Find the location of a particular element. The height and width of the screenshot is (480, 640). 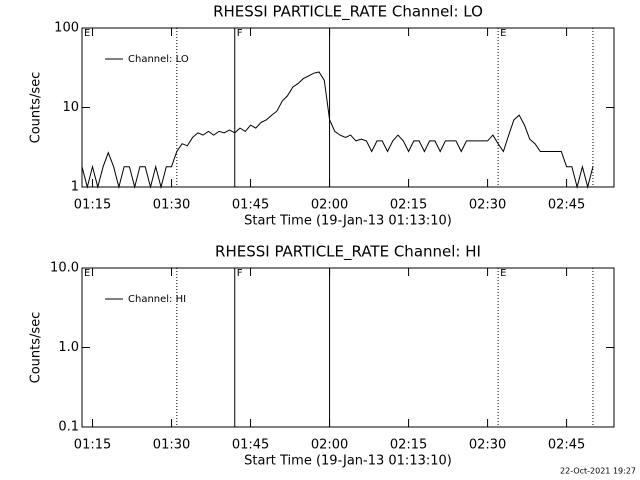

timestamp: 22-Oct-2021 19:27 is located at coordinates (598, 471).